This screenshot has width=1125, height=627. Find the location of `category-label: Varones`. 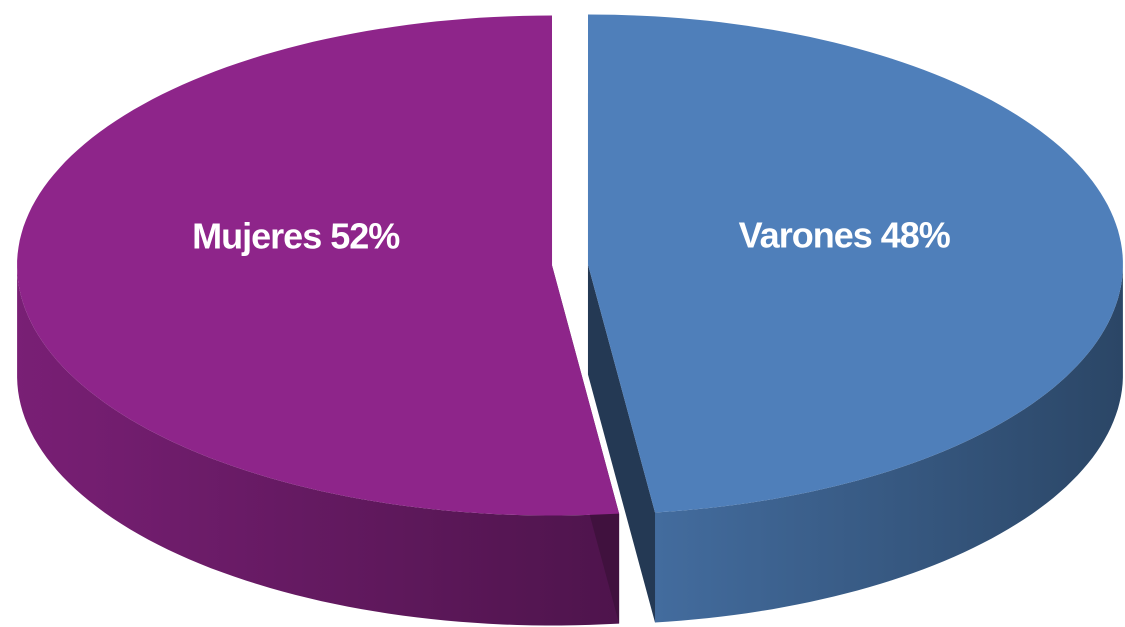

category-label: Varones is located at coordinates (805, 234).